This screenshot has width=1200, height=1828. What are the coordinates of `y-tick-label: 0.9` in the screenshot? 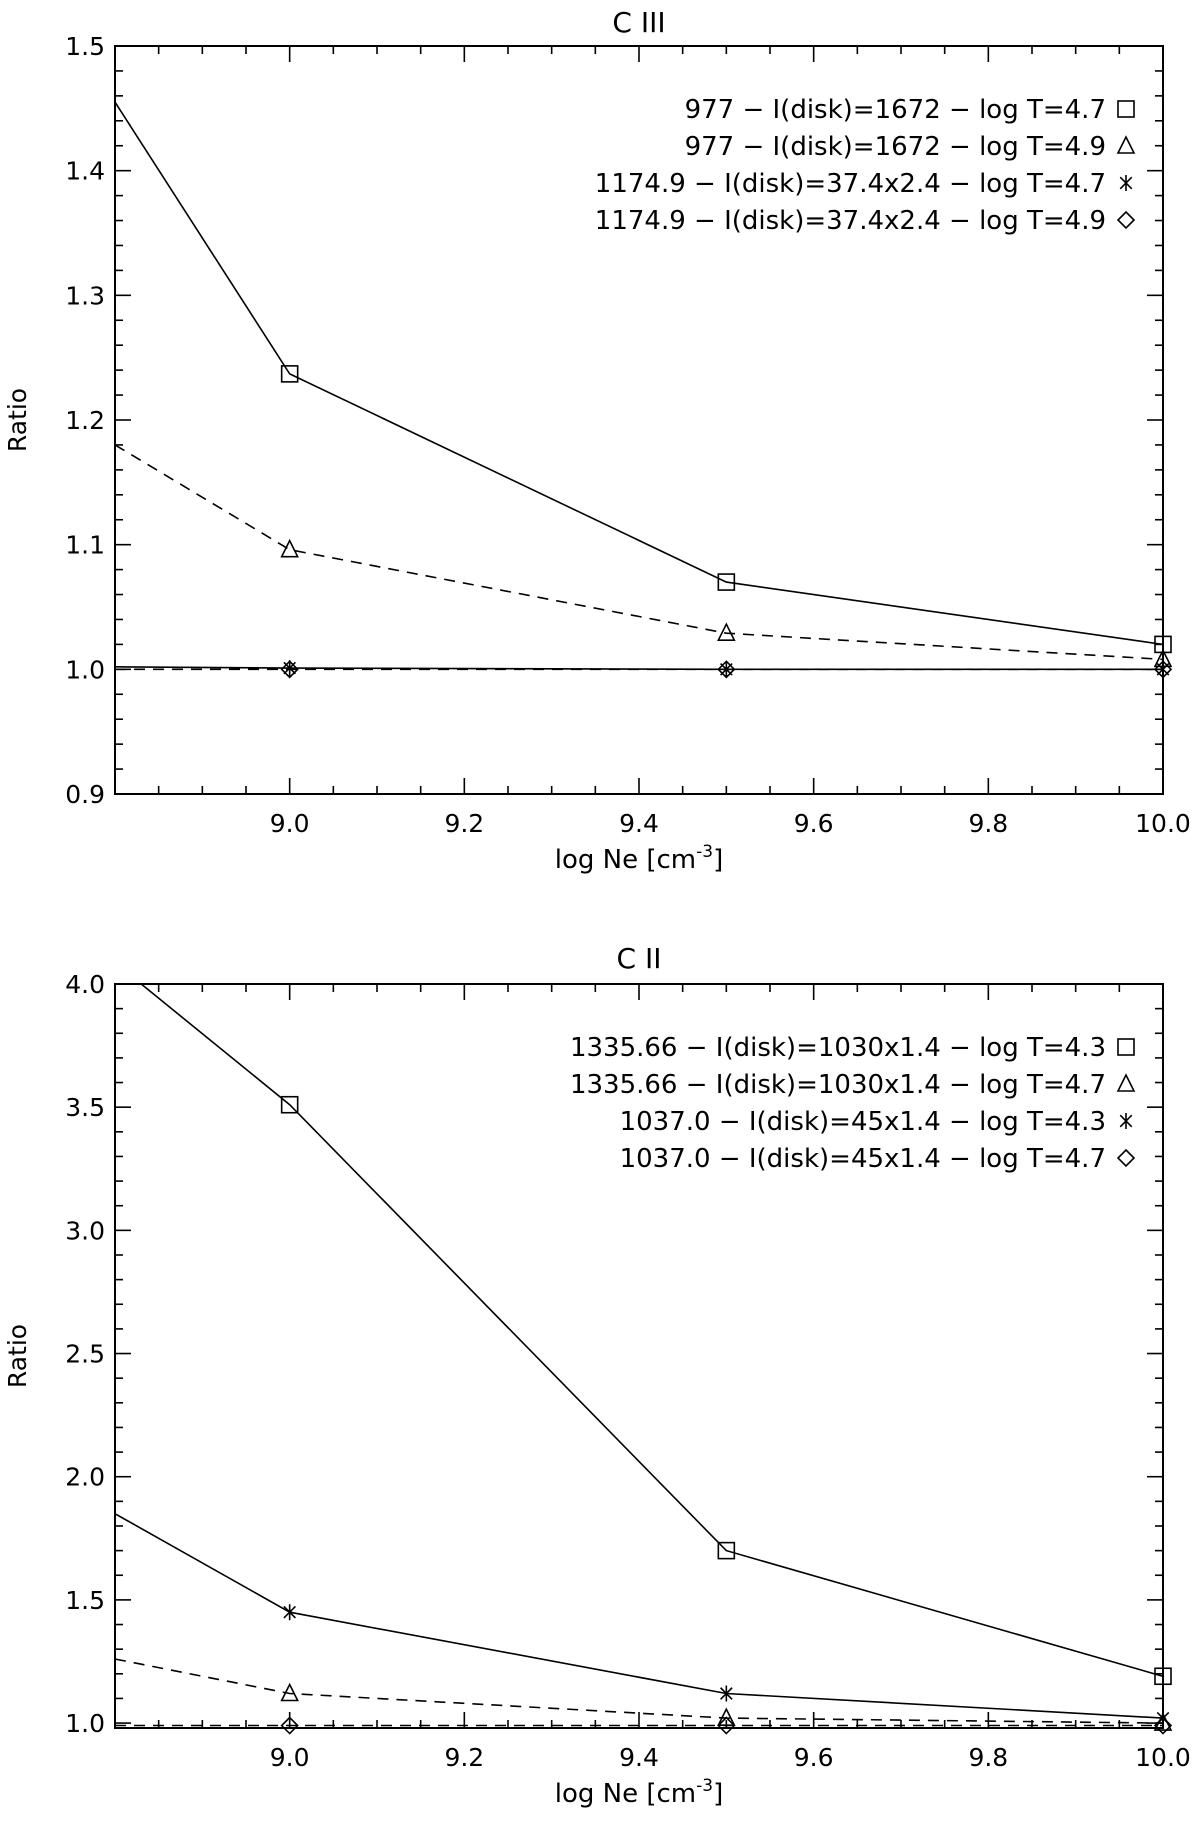 It's located at (85, 794).